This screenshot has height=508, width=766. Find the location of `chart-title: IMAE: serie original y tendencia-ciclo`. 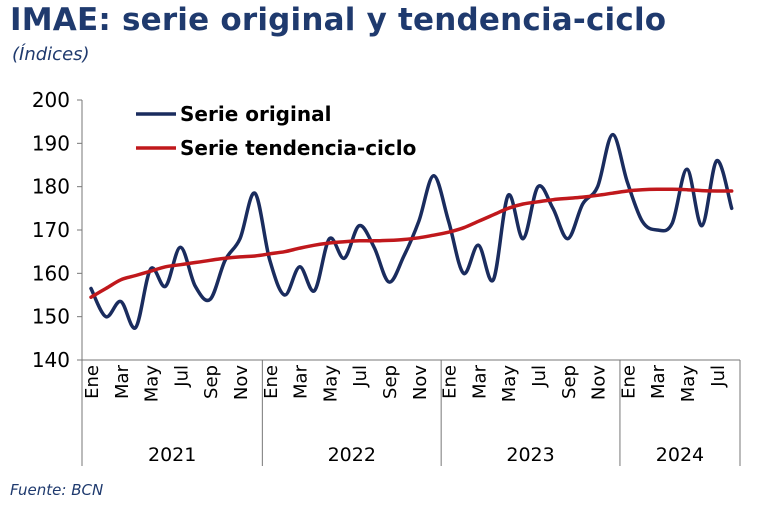

chart-title: IMAE: serie original y tendencia-ciclo is located at coordinates (338, 20).